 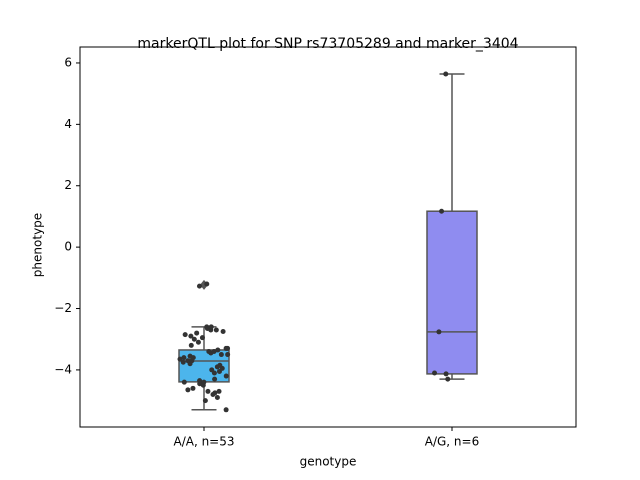 I want to click on y-tick-label: 2, so click(x=68, y=185).